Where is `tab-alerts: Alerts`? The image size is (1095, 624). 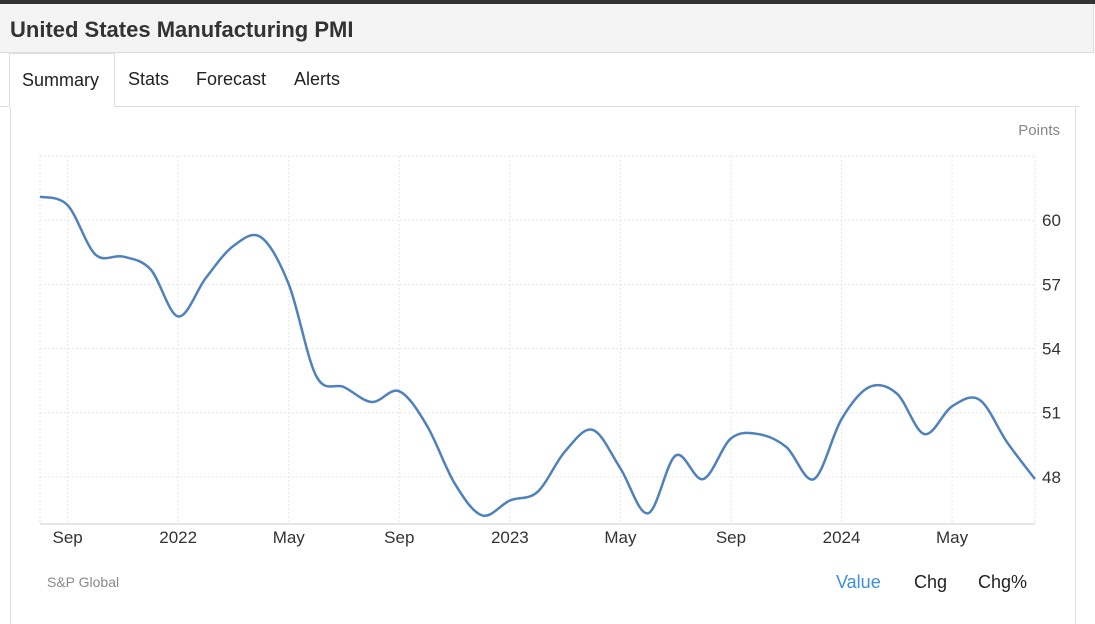 tab-alerts: Alerts is located at coordinates (317, 79).